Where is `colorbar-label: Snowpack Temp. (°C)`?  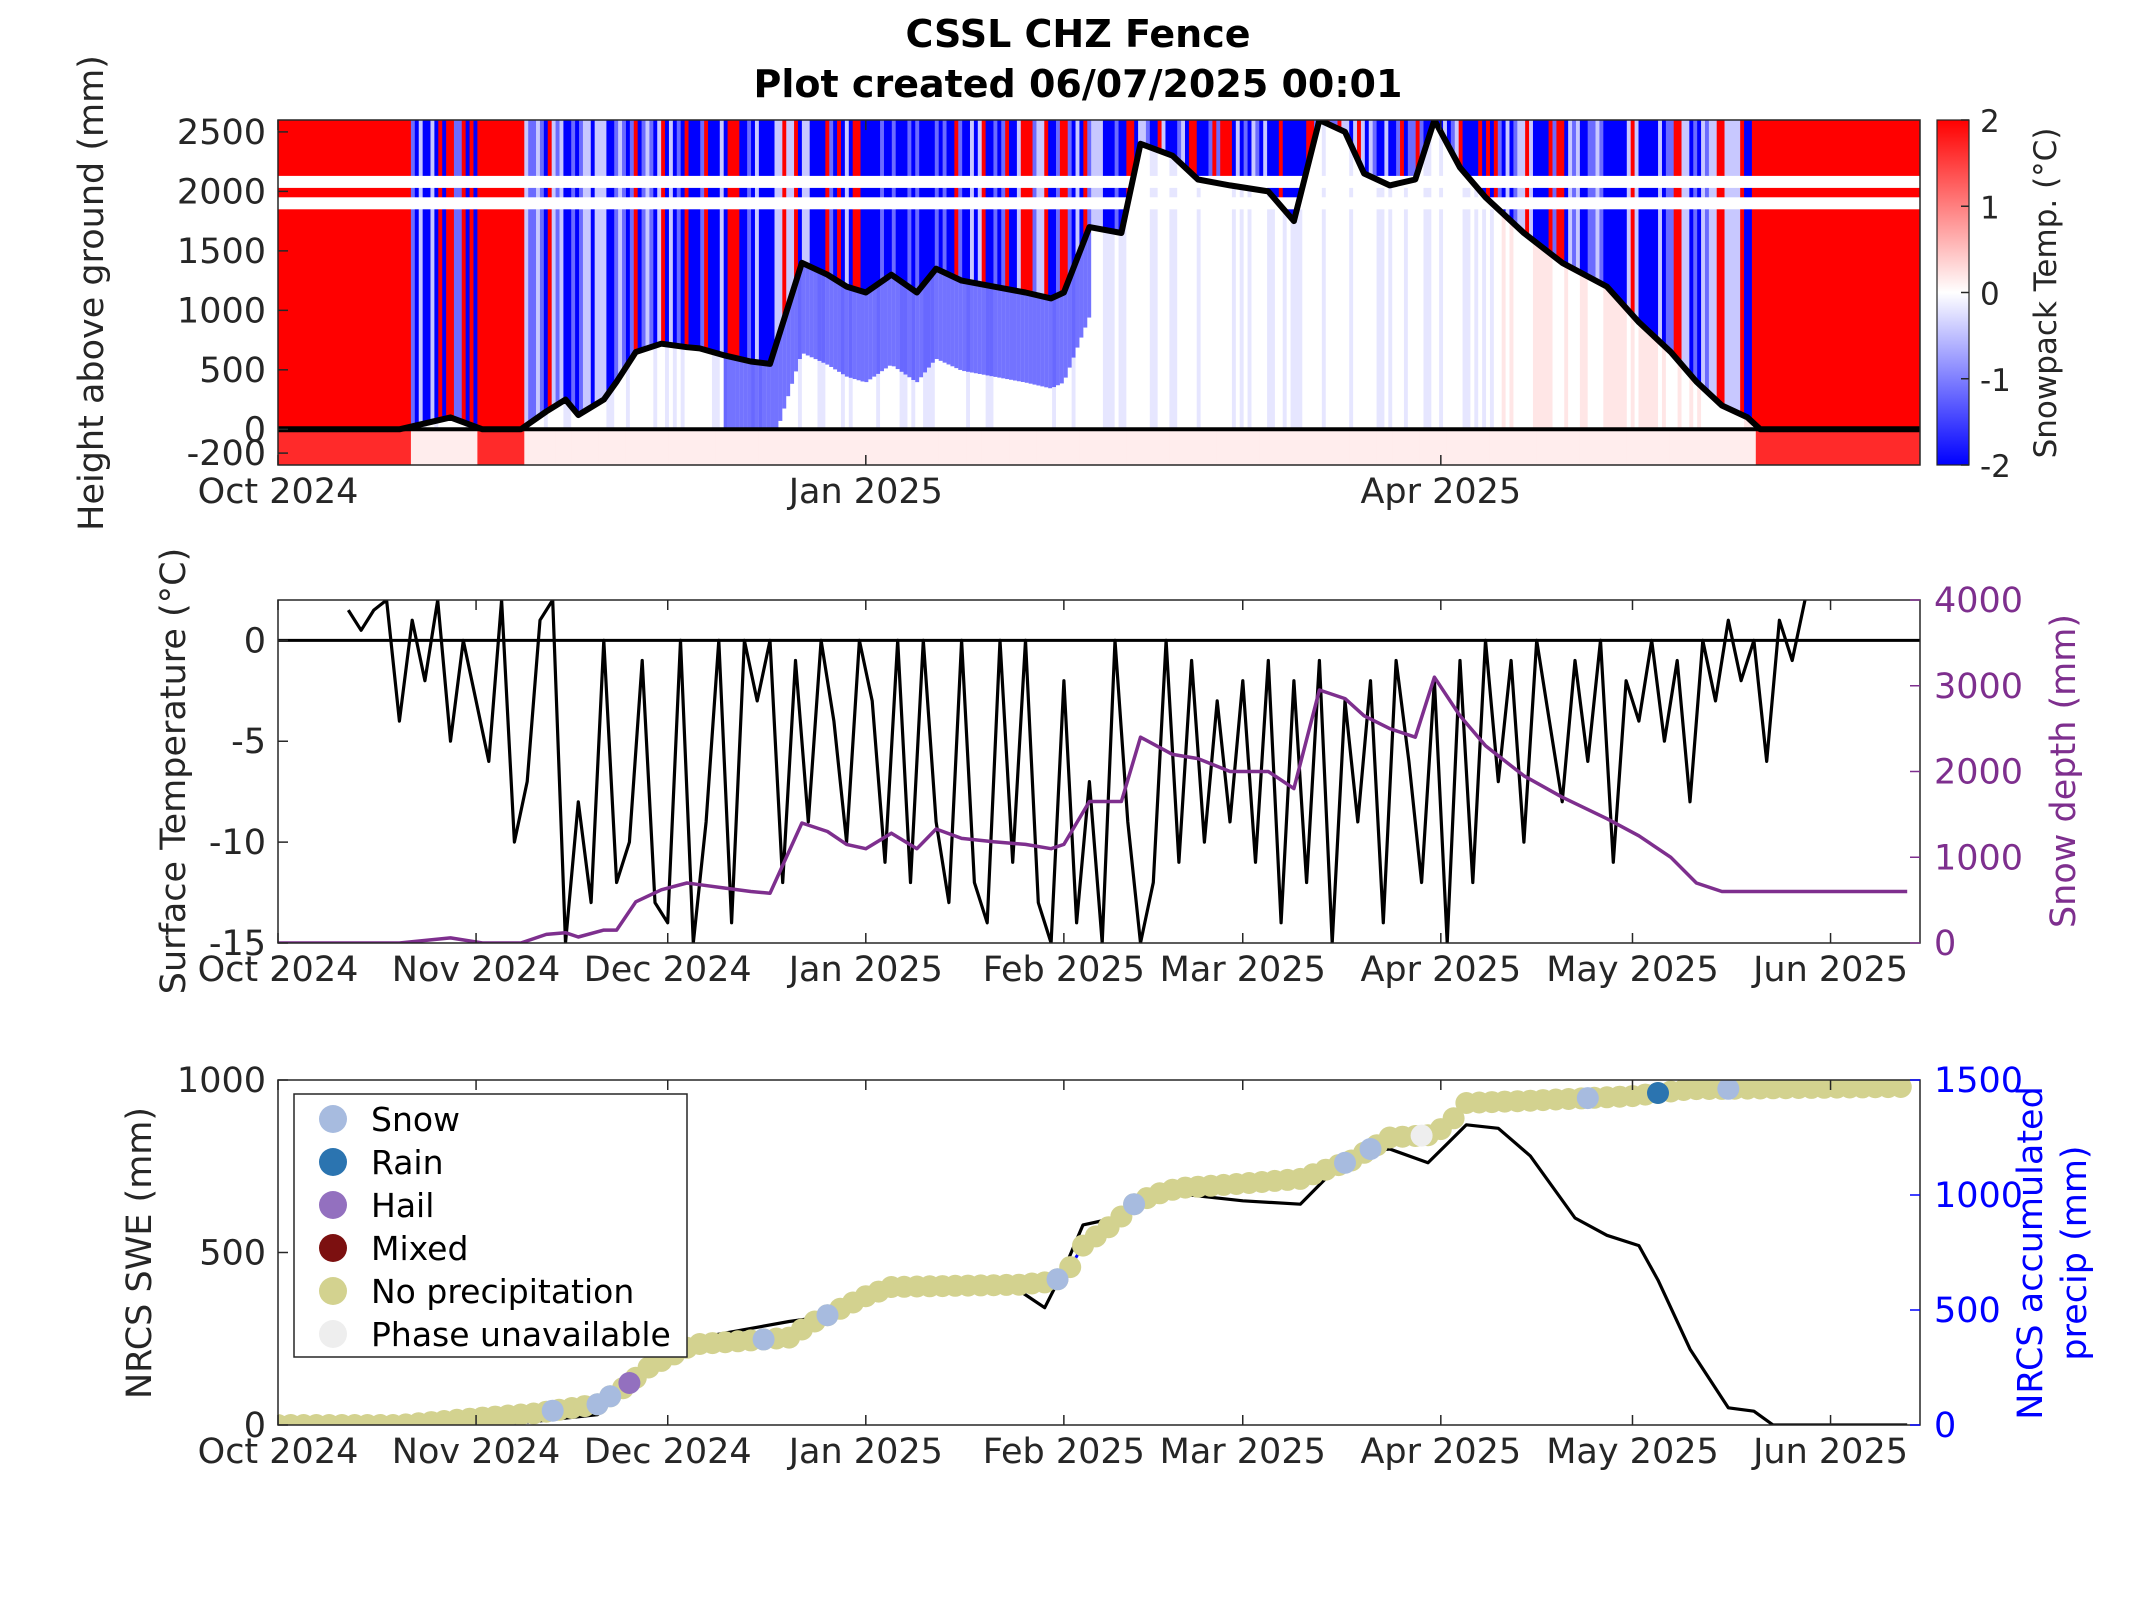 colorbar-label: Snowpack Temp. (°C) is located at coordinates (2046, 293).